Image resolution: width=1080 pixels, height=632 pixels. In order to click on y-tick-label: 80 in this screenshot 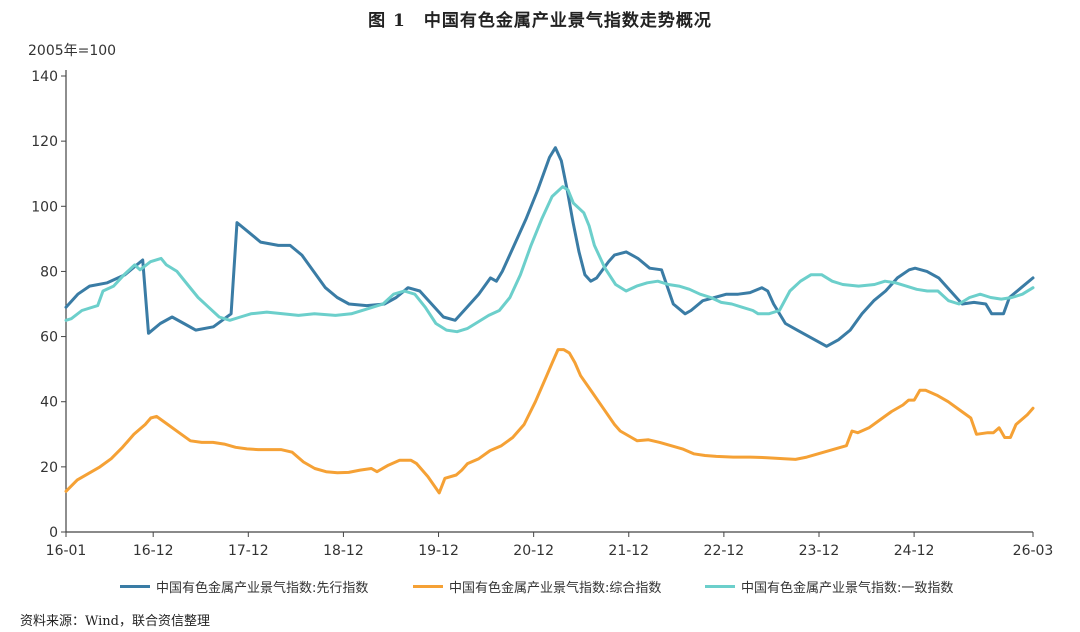, I will do `click(49, 272)`.